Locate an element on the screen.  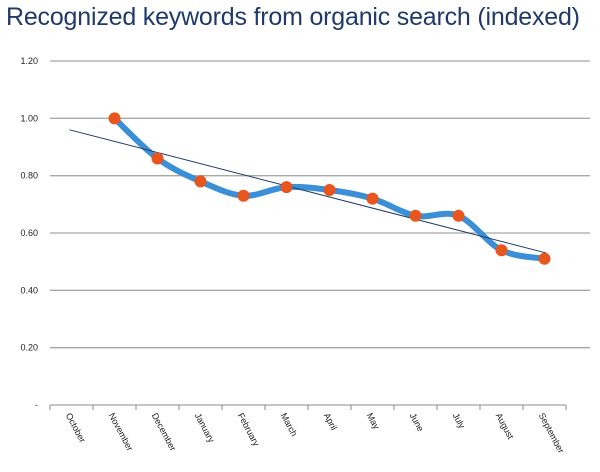
y-tick-label: 1.00 is located at coordinates (29, 118).